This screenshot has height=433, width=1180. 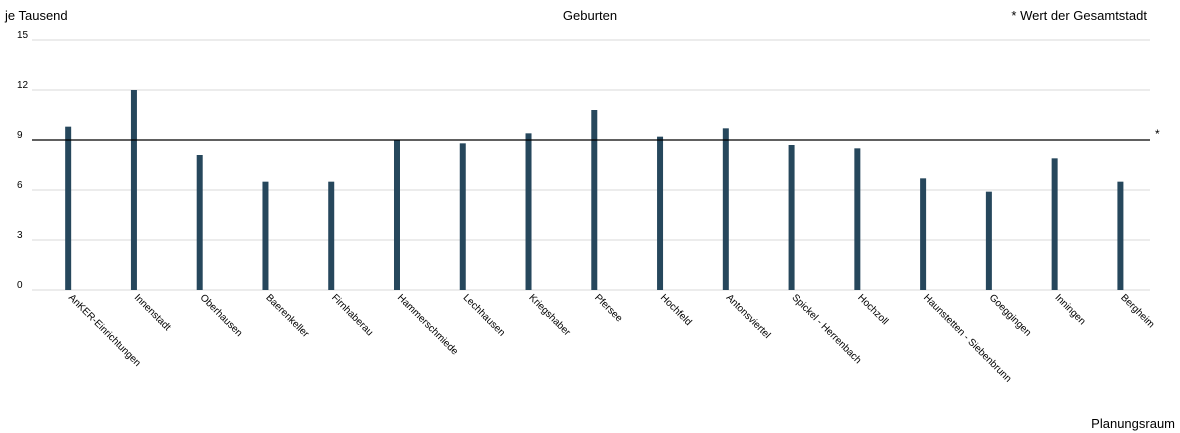 I want to click on category-label: AnKER-Einrichtungen, so click(x=104, y=330).